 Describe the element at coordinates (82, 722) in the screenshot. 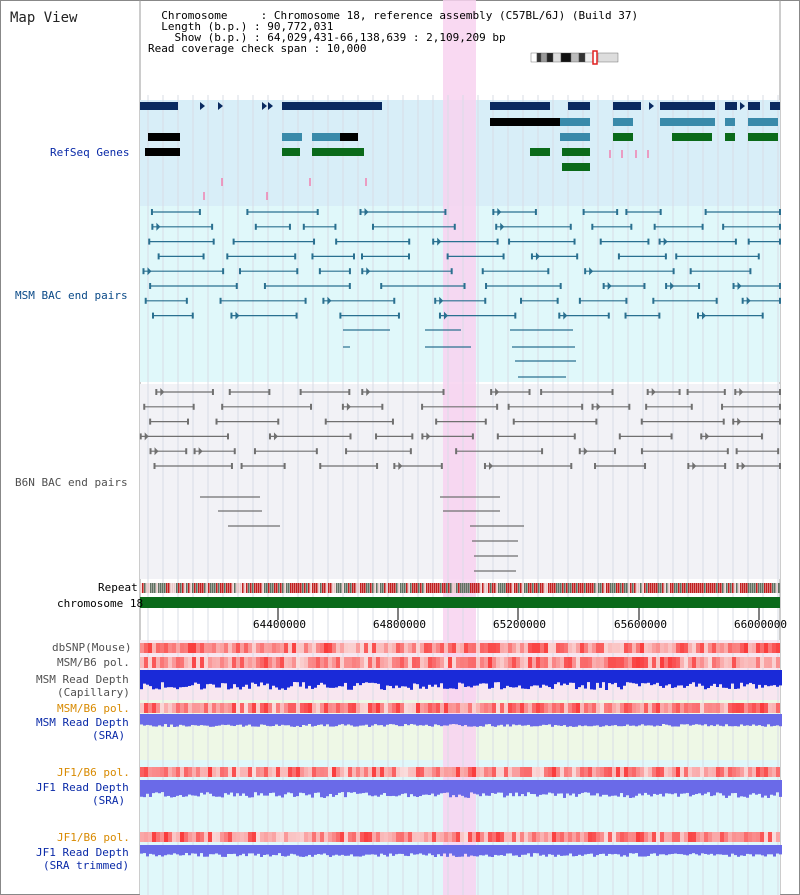

I see `msm-depth-sra-label: MSM Read Depth` at that location.